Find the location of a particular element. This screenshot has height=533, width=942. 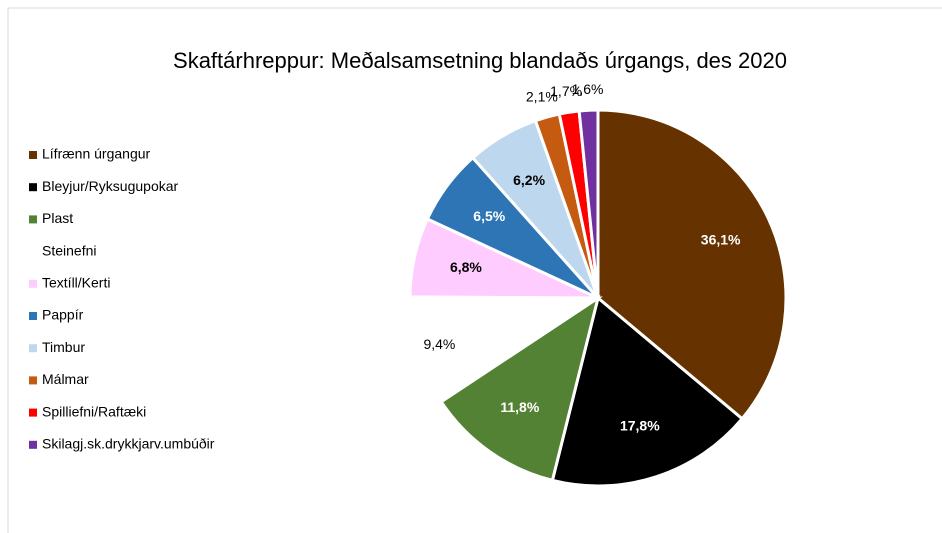

data-label: 11,8% is located at coordinates (519, 407).